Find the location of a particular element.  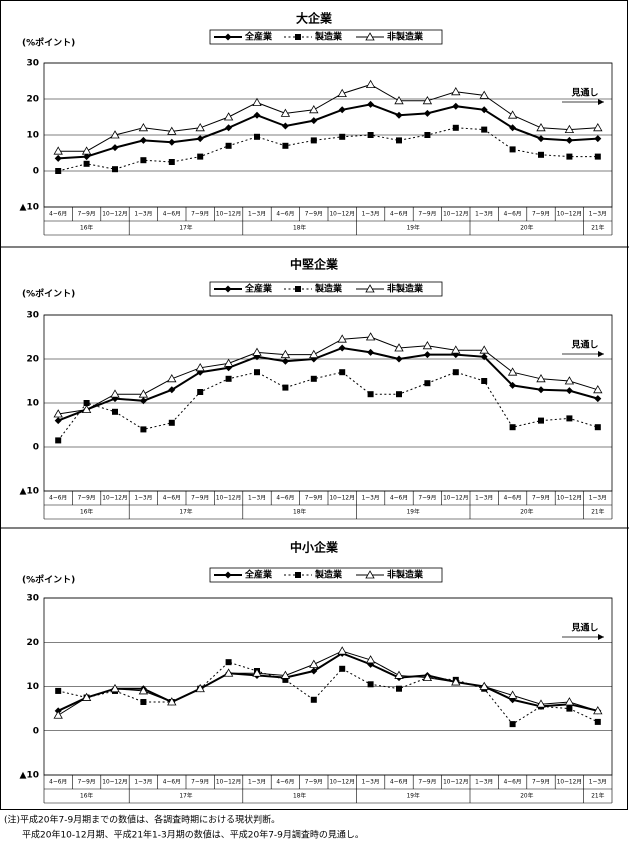

y-tick-label: 10 is located at coordinates (32, 687).